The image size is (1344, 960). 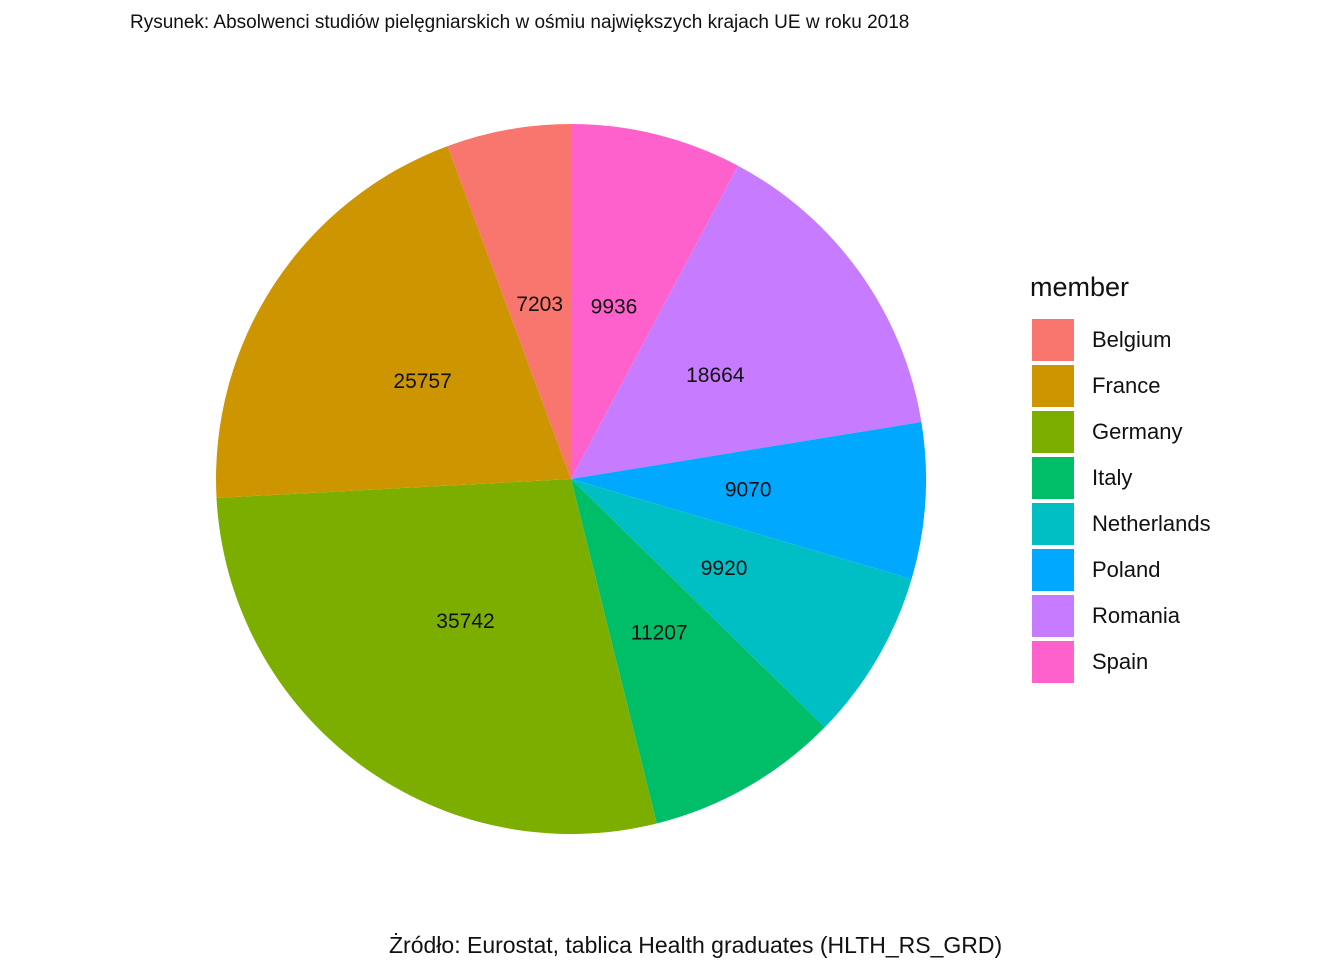 I want to click on legend-key-poland, so click(x=1053, y=570).